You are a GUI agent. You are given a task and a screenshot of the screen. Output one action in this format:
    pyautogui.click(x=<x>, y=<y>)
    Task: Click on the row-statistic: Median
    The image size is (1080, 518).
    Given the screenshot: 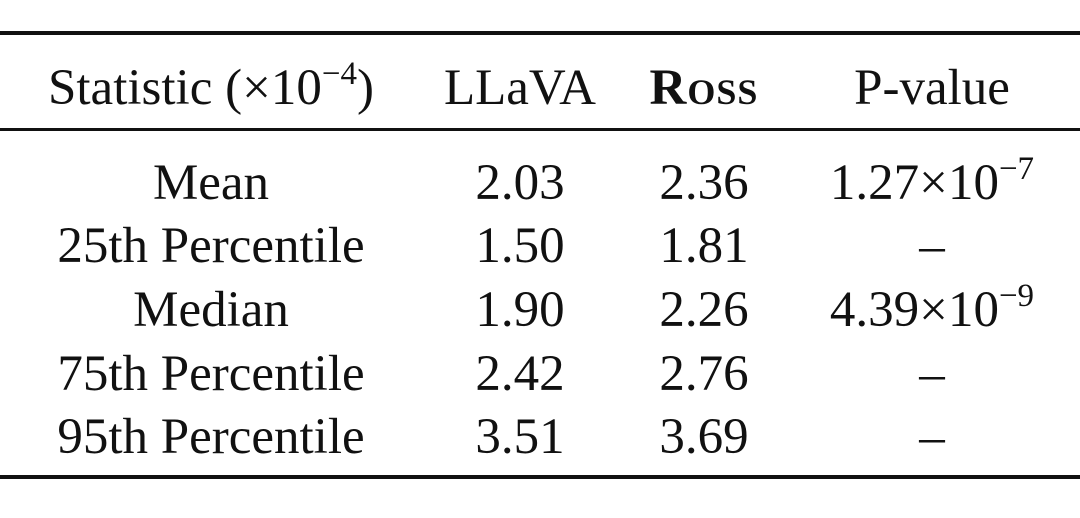 What is the action you would take?
    pyautogui.click(x=211, y=310)
    